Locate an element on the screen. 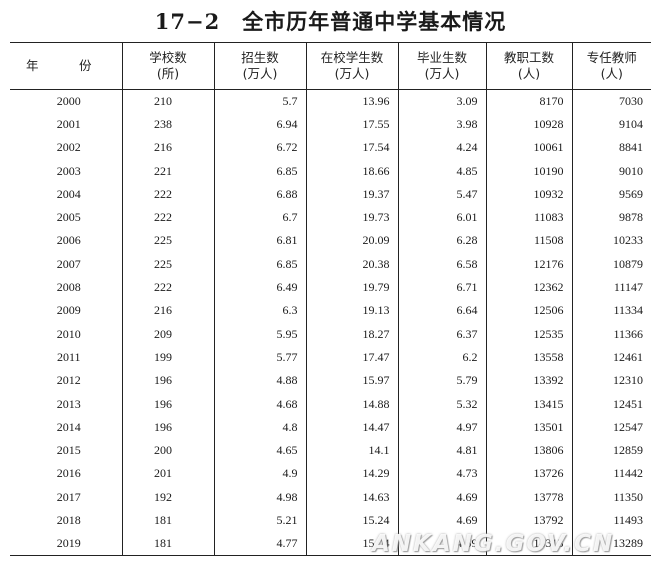  cell-students-in-school: 19.79 is located at coordinates (351, 287).